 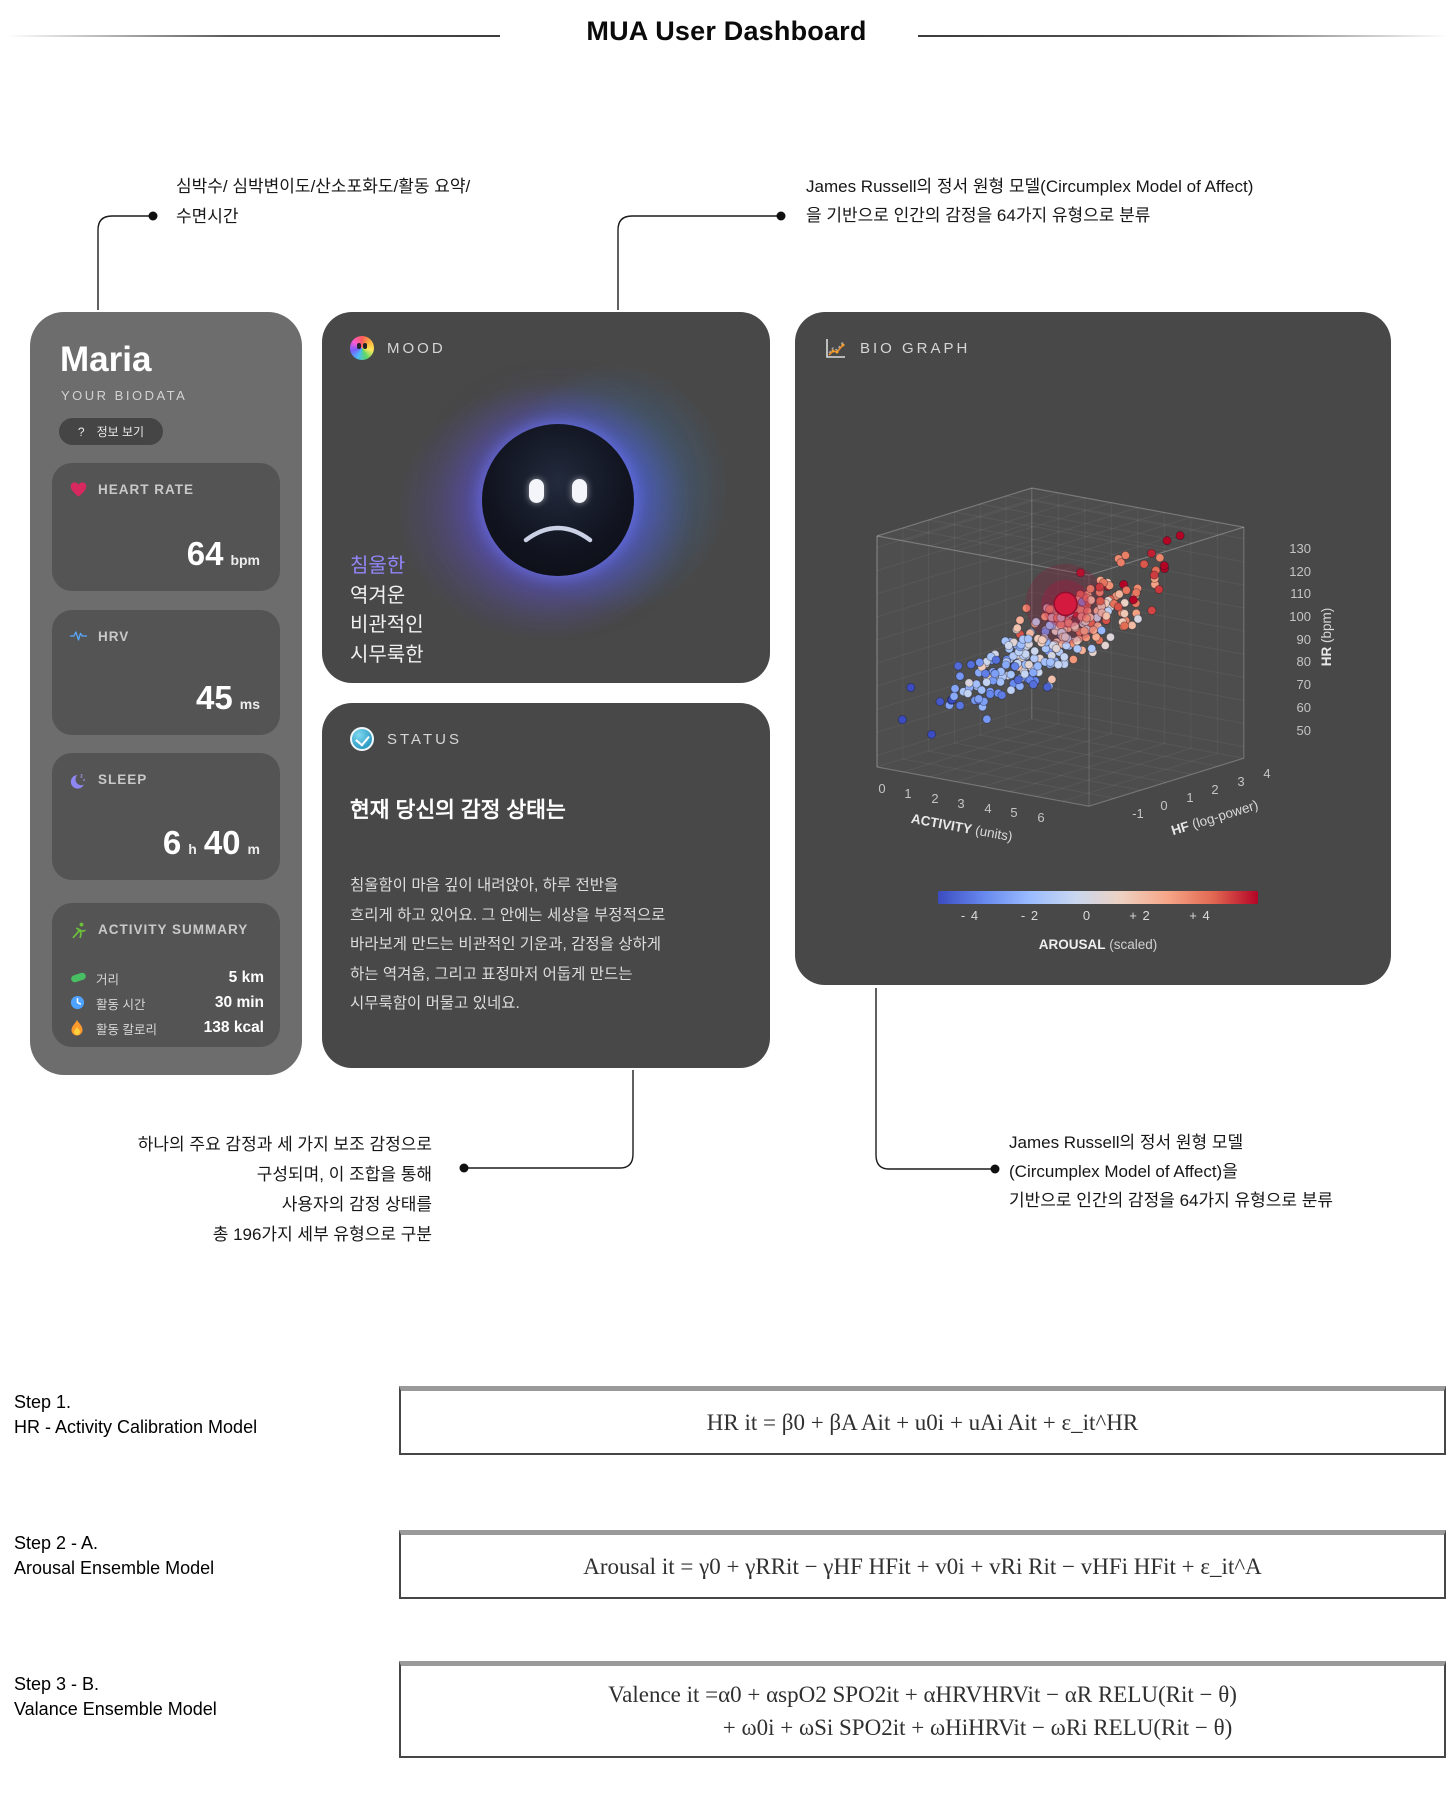 I want to click on svg-text: z, so click(x=81, y=777).